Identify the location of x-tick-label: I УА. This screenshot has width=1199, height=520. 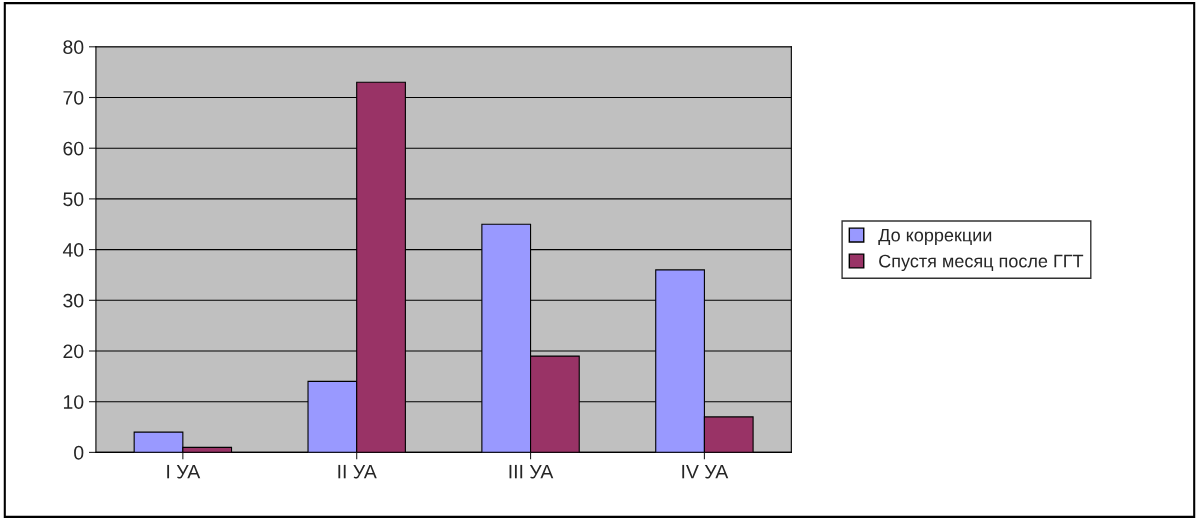
(184, 471).